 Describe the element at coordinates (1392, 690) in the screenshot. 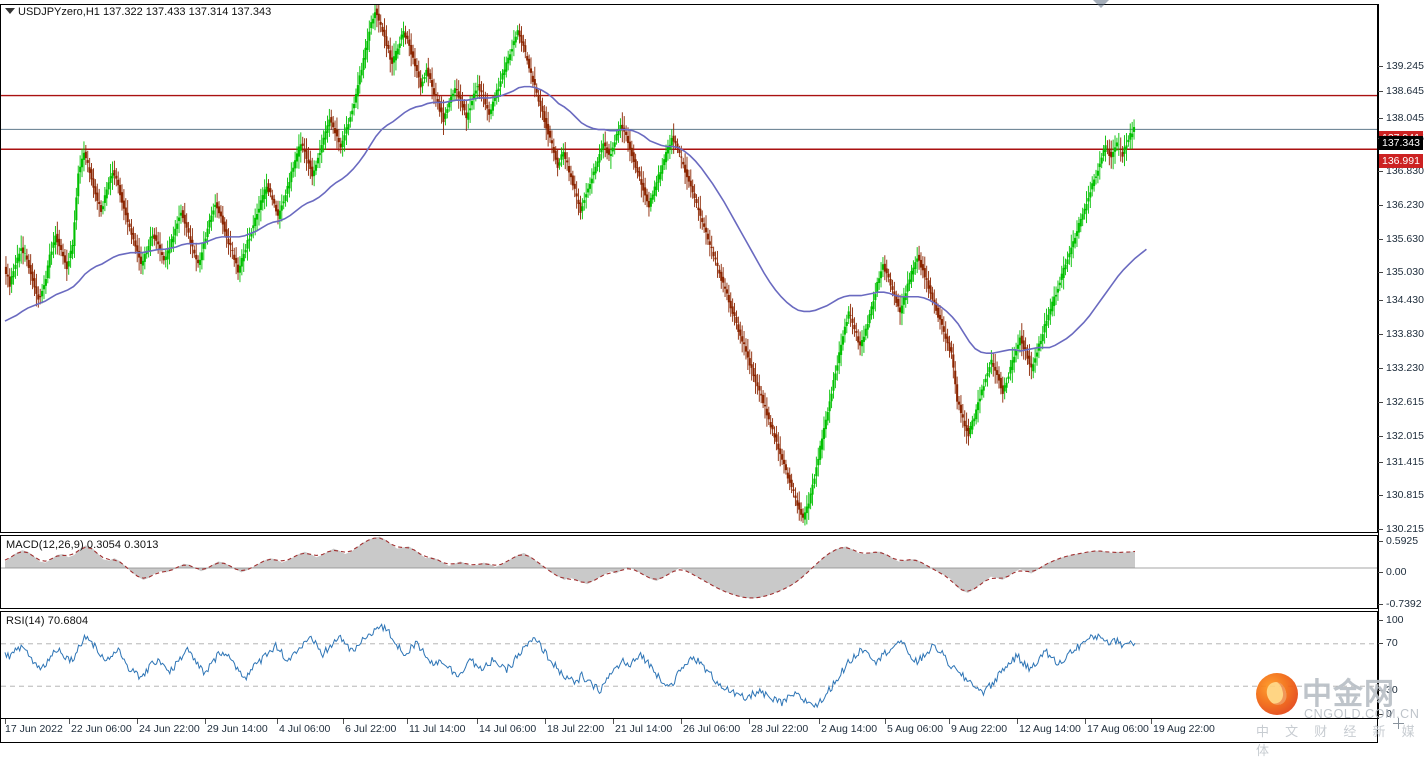

I see `rsi-scale-label: 30` at that location.